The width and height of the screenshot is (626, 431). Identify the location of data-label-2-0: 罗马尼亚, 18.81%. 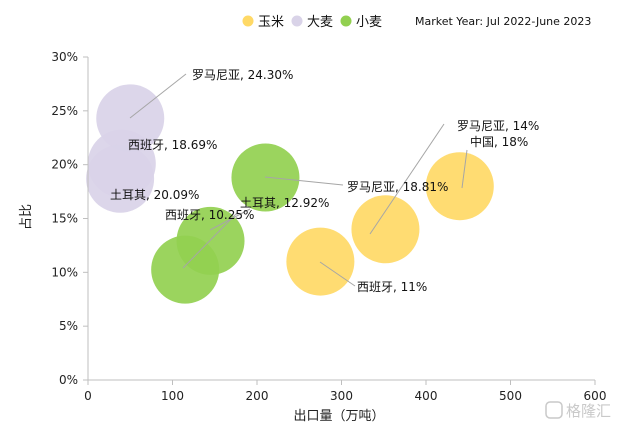
(397, 187).